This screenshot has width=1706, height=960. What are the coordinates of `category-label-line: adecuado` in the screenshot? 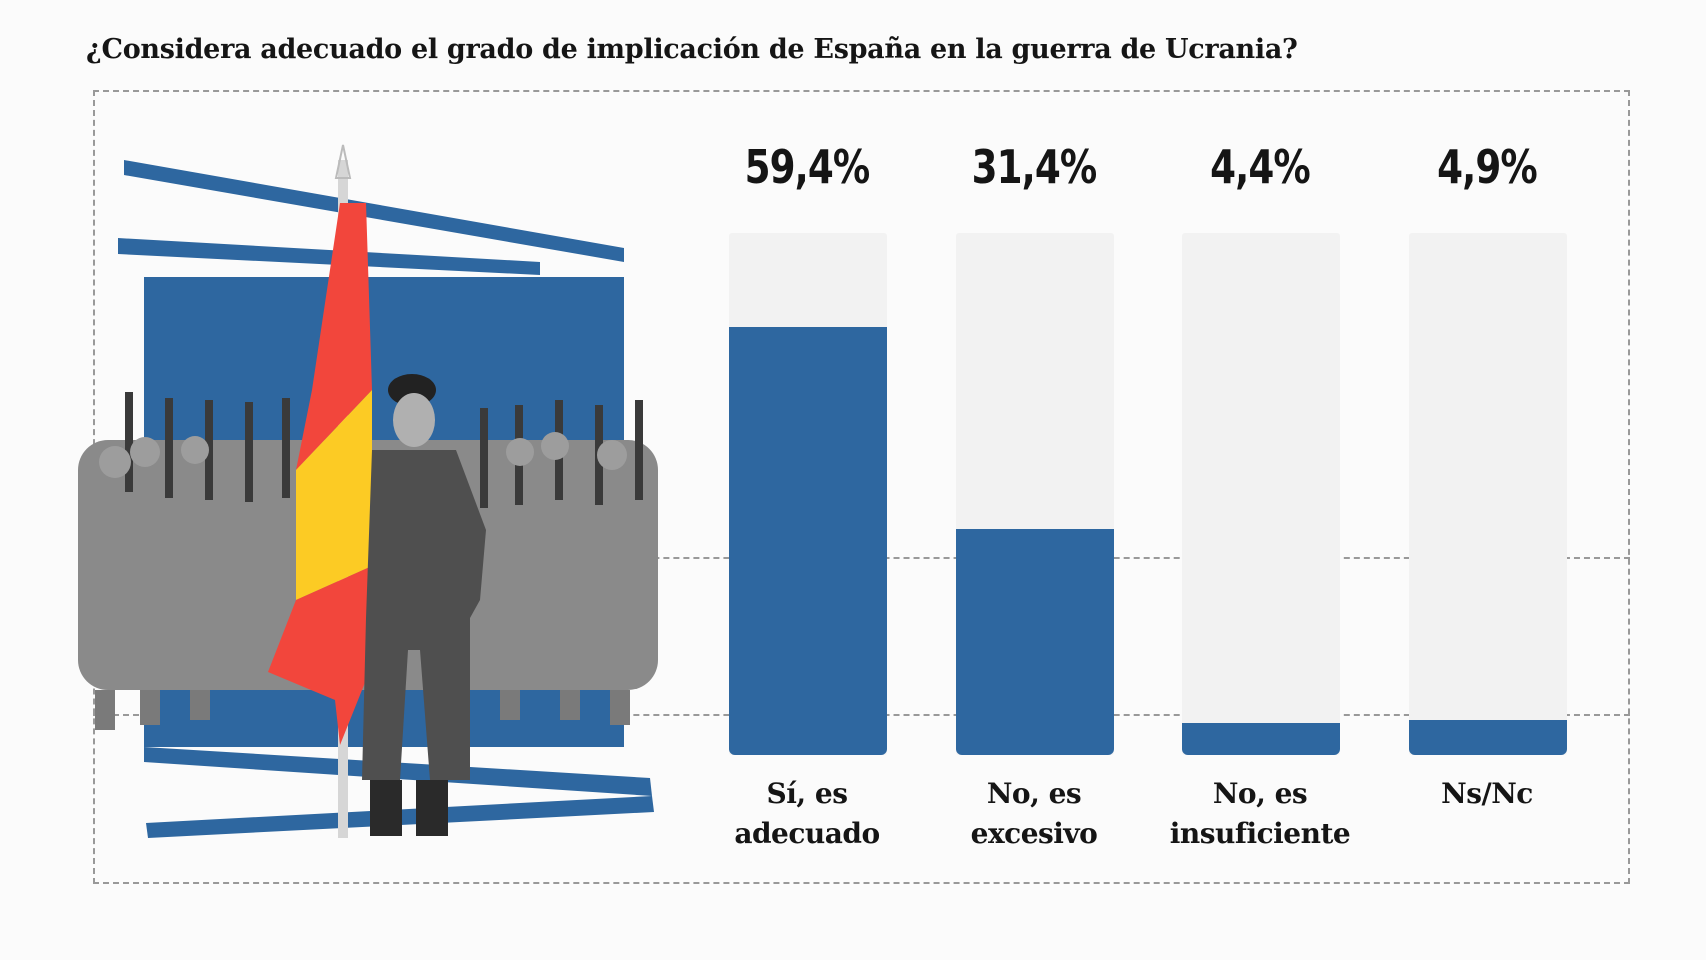 It's located at (807, 833).